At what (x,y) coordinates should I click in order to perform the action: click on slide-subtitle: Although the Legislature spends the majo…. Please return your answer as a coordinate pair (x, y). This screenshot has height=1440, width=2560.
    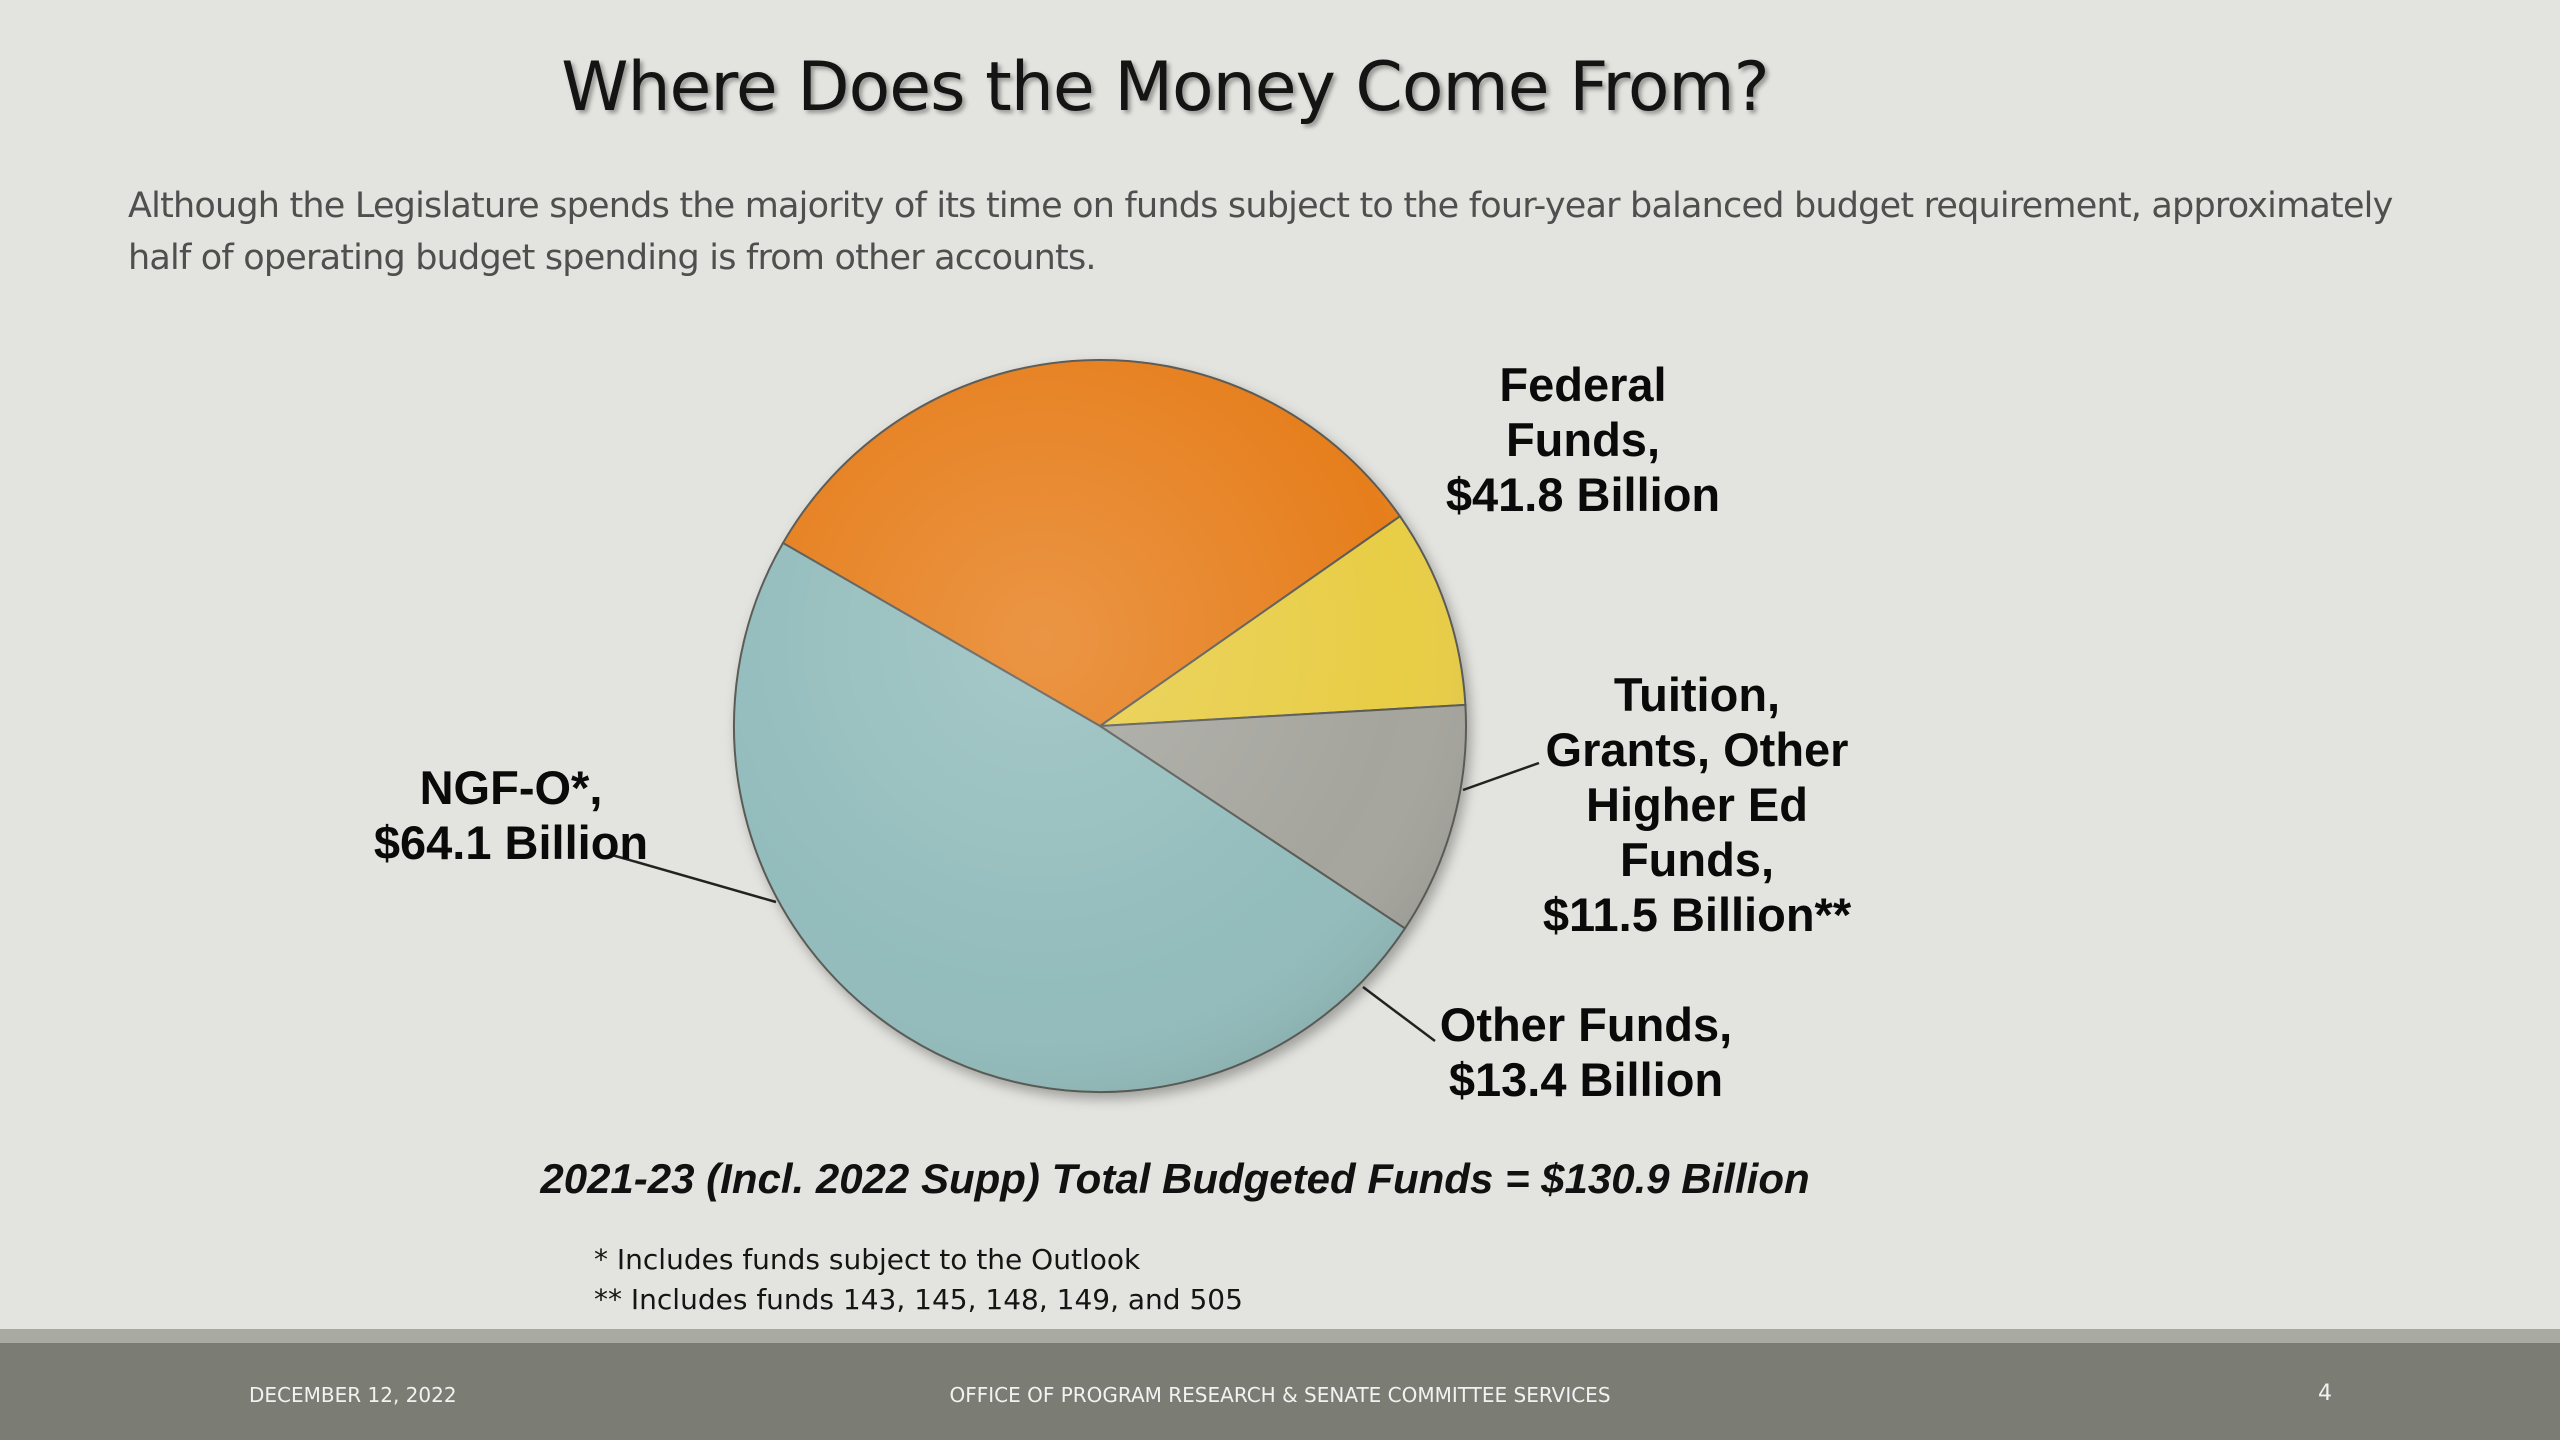
    Looking at the image, I should click on (1260, 232).